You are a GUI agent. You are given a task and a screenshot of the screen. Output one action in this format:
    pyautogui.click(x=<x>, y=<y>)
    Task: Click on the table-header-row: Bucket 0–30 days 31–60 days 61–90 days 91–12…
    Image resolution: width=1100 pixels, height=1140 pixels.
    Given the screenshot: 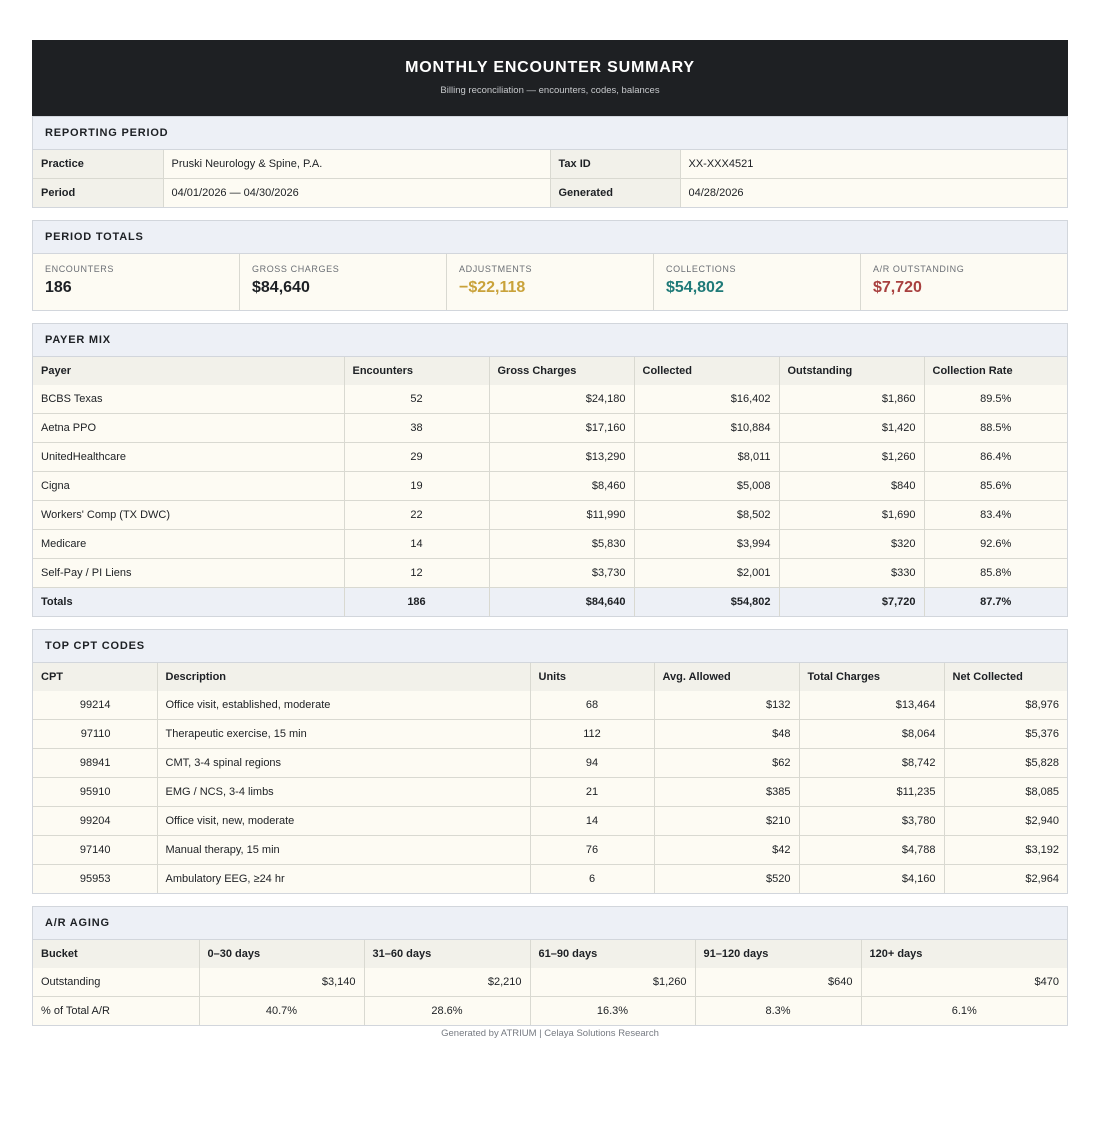 What is the action you would take?
    pyautogui.click(x=550, y=954)
    